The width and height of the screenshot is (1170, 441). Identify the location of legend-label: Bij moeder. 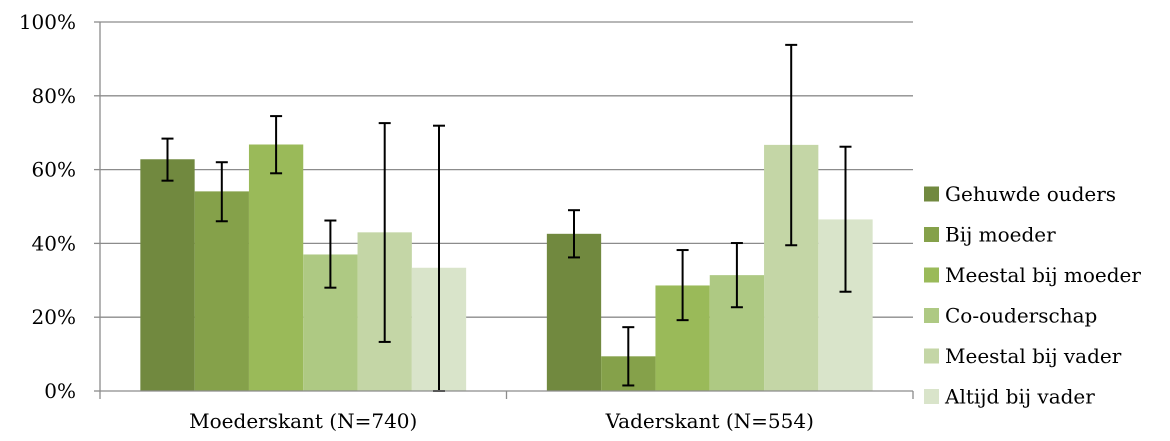
(1000, 235).